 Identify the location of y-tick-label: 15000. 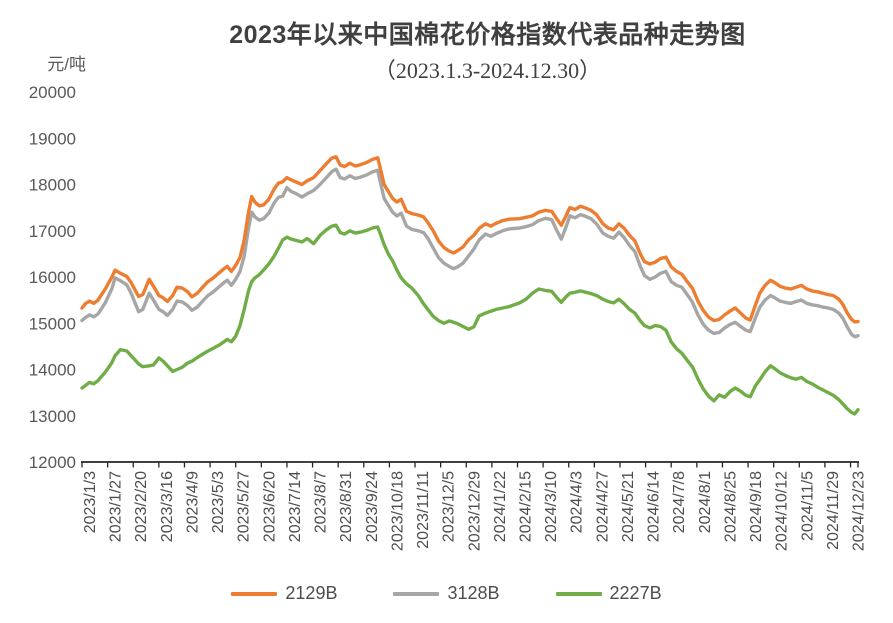
(52, 323).